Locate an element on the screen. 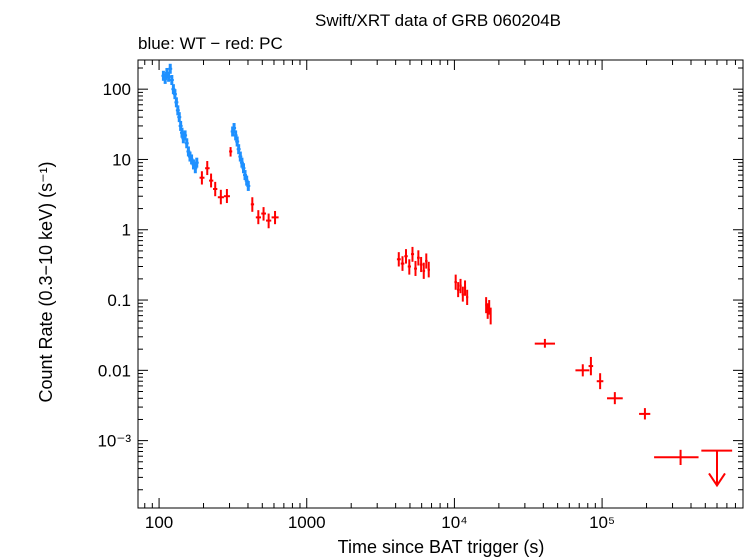  upper-limit-arrow-head is located at coordinates (717, 480).